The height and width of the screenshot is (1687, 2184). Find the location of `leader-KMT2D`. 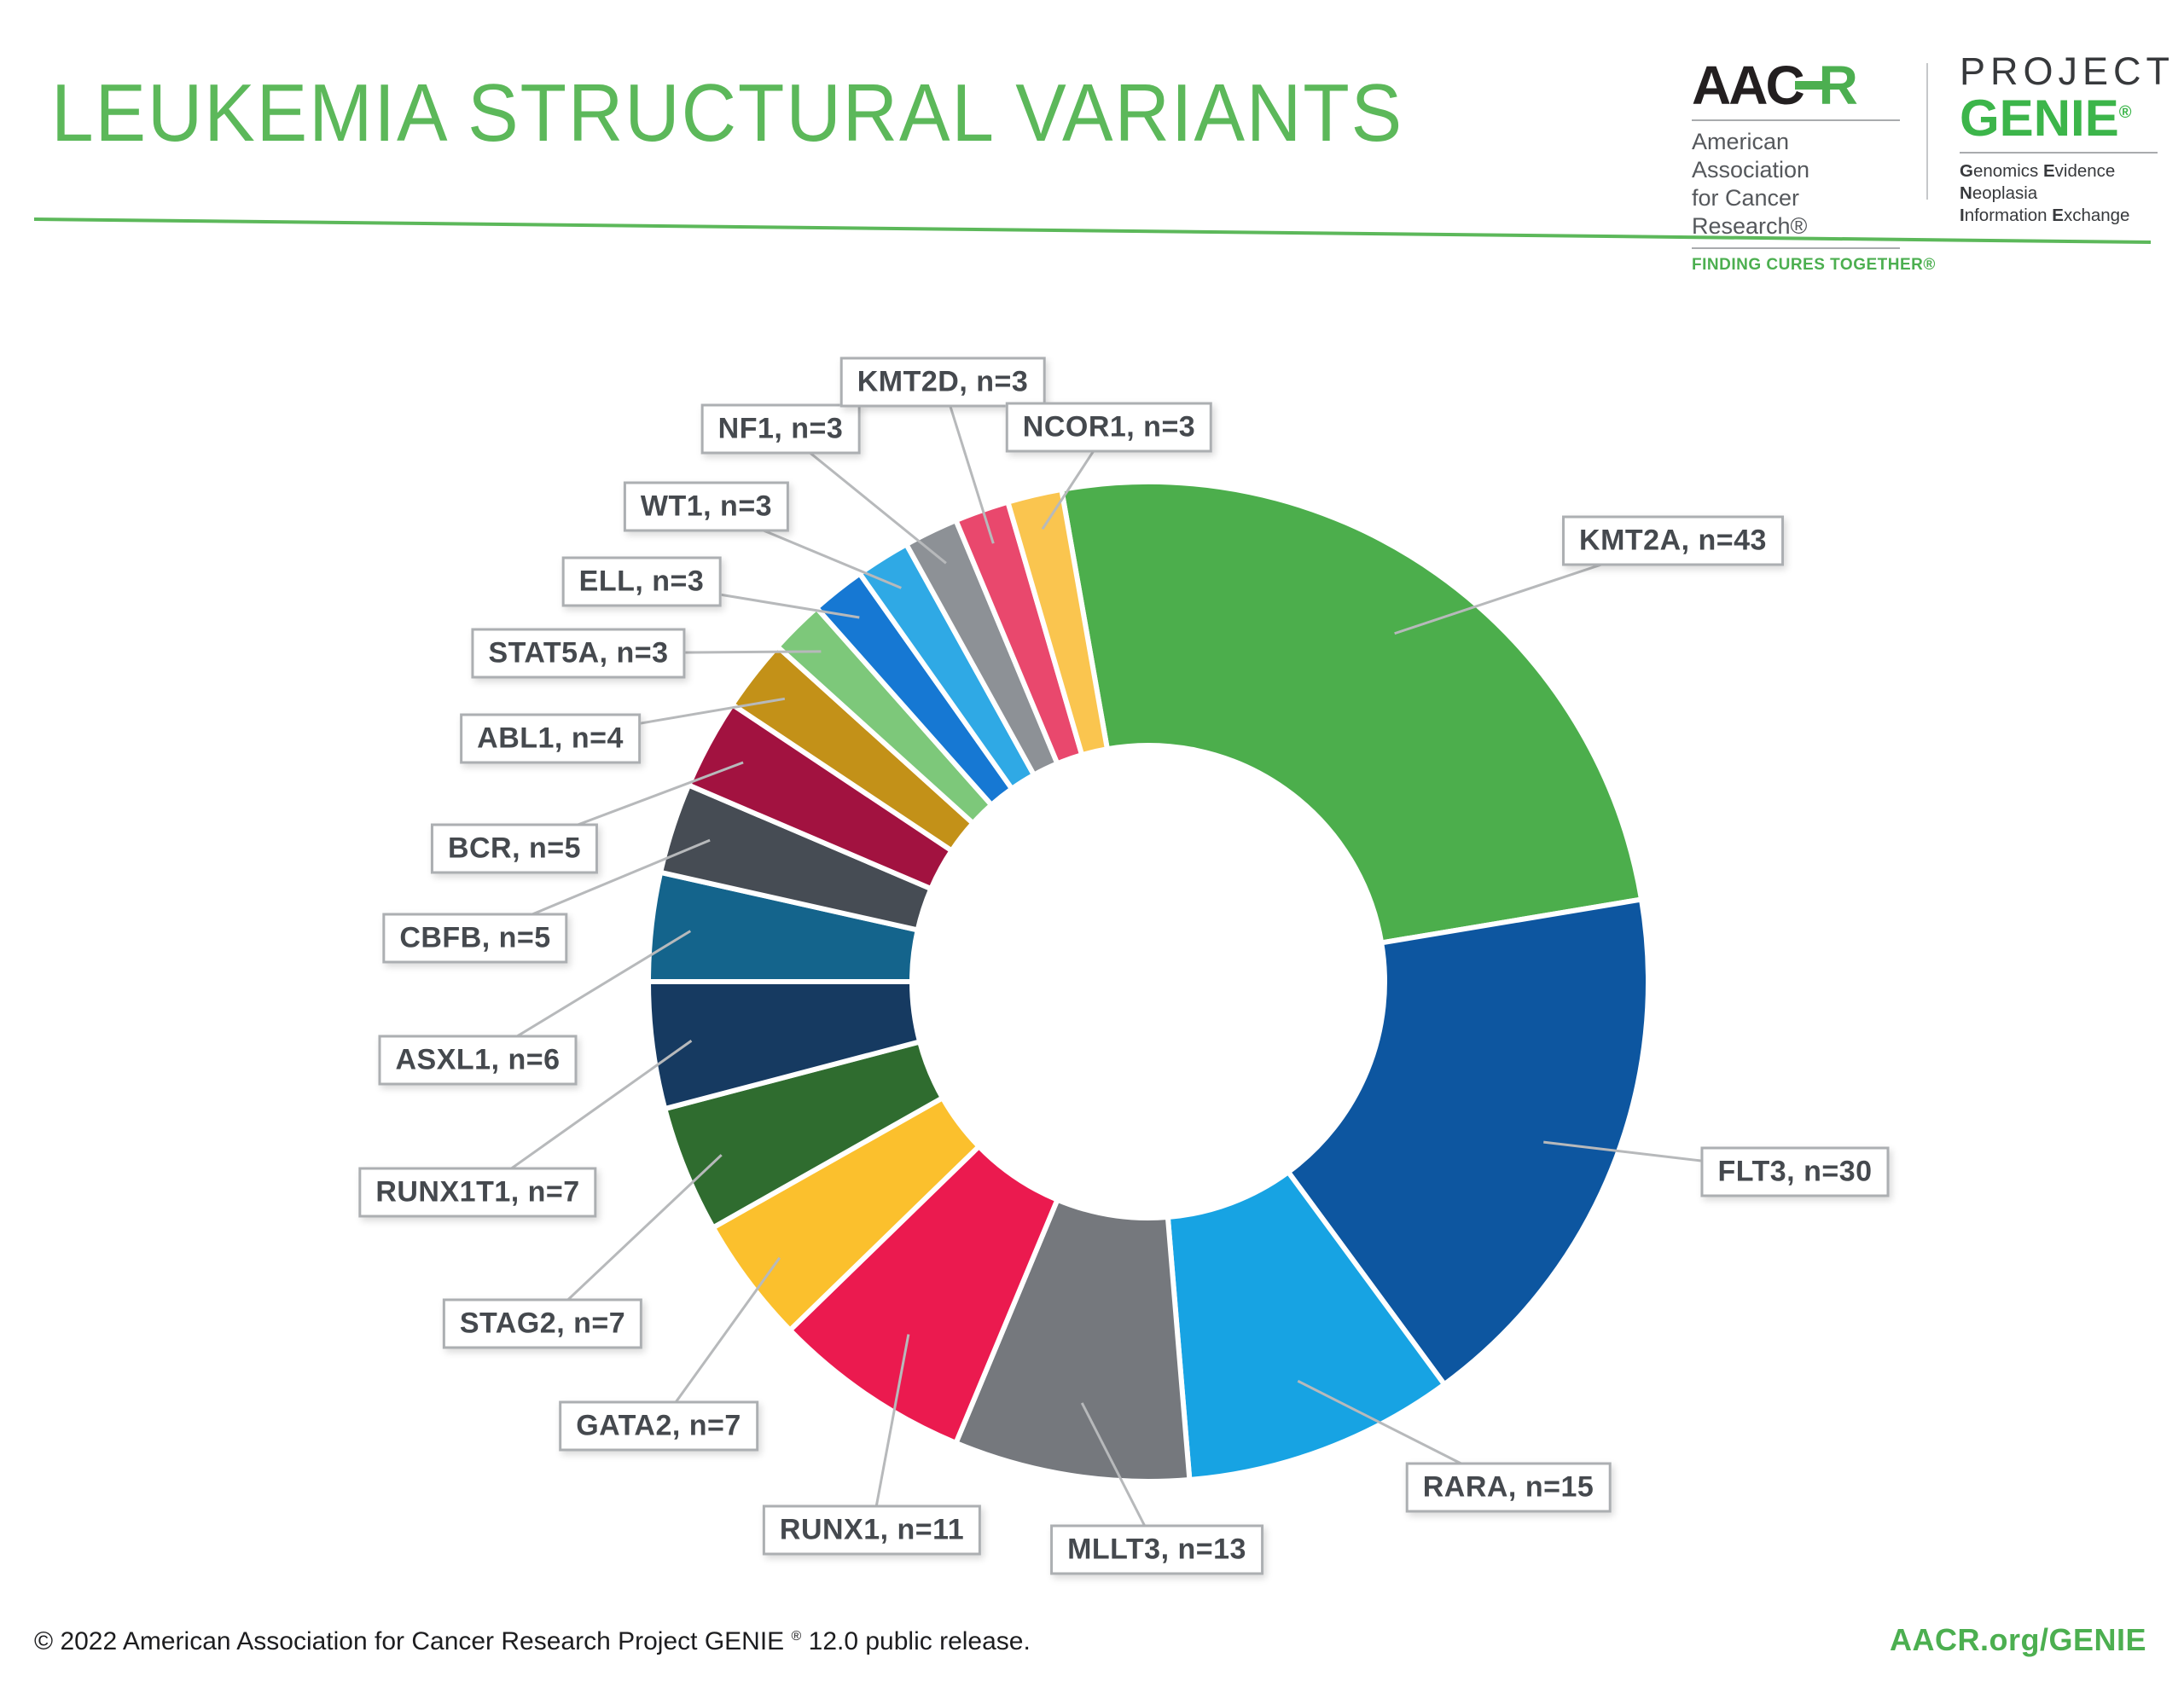

leader-KMT2D is located at coordinates (968, 462).